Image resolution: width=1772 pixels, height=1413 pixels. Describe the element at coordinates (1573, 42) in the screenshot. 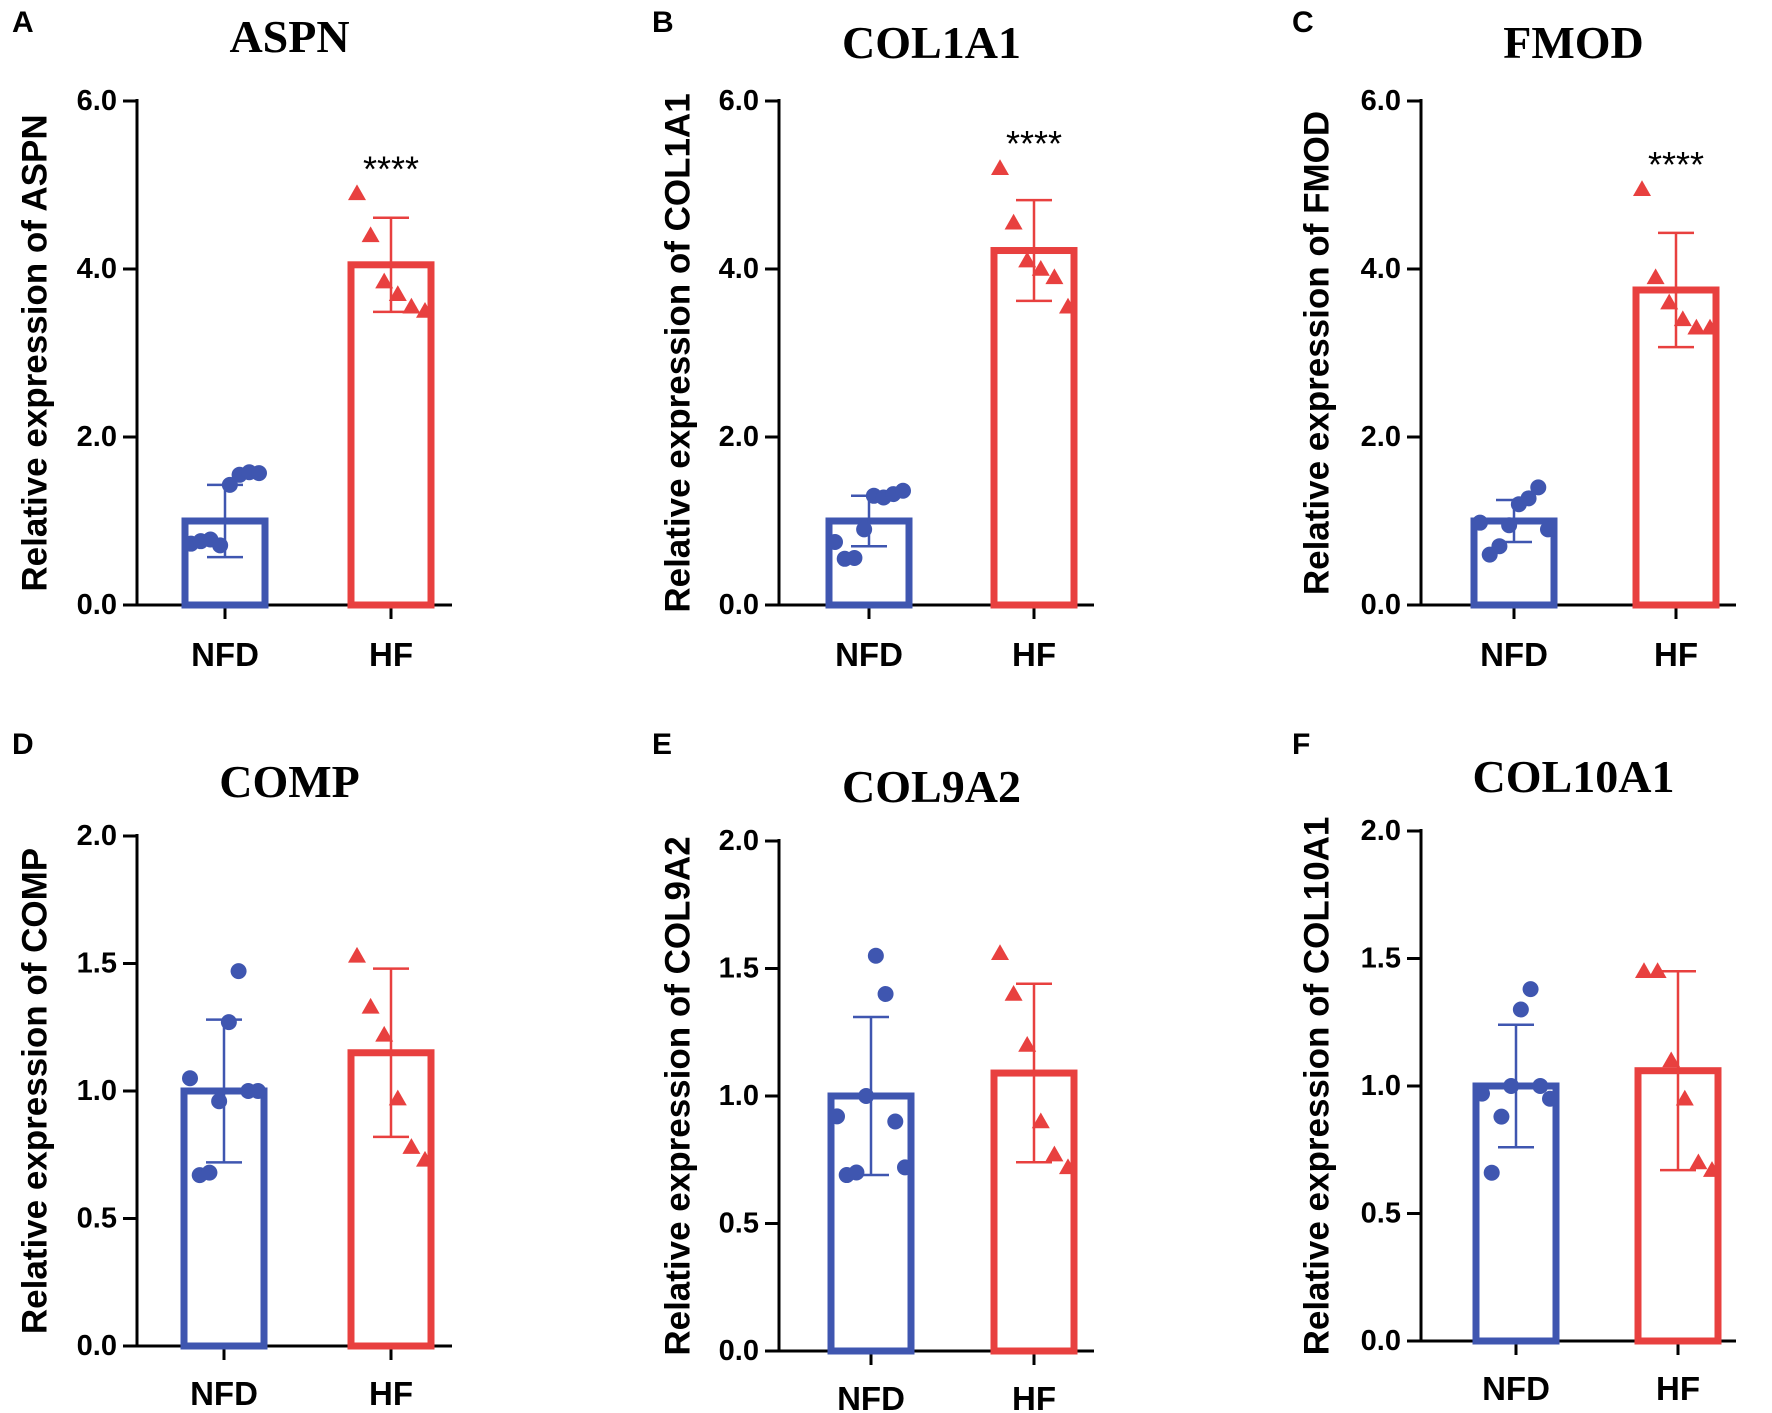

I see `chart-title: FMOD` at that location.